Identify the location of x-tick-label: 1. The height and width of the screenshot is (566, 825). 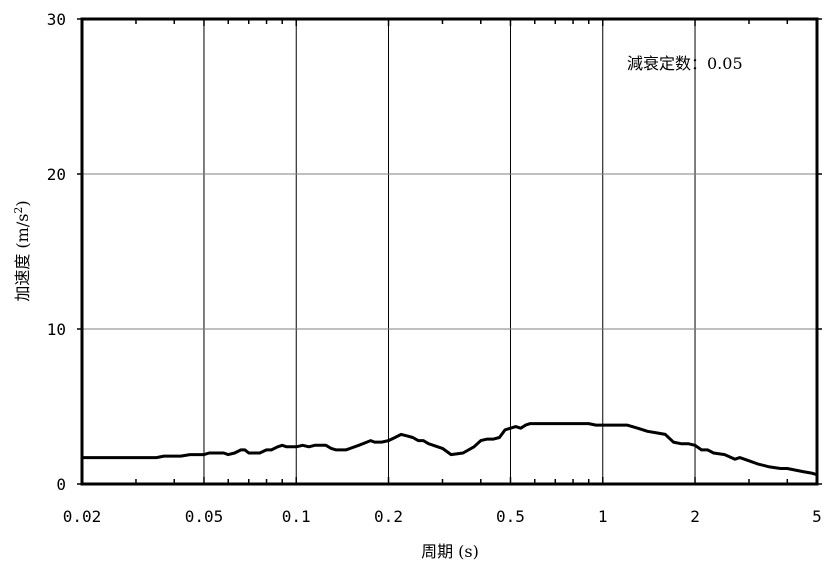
(603, 516).